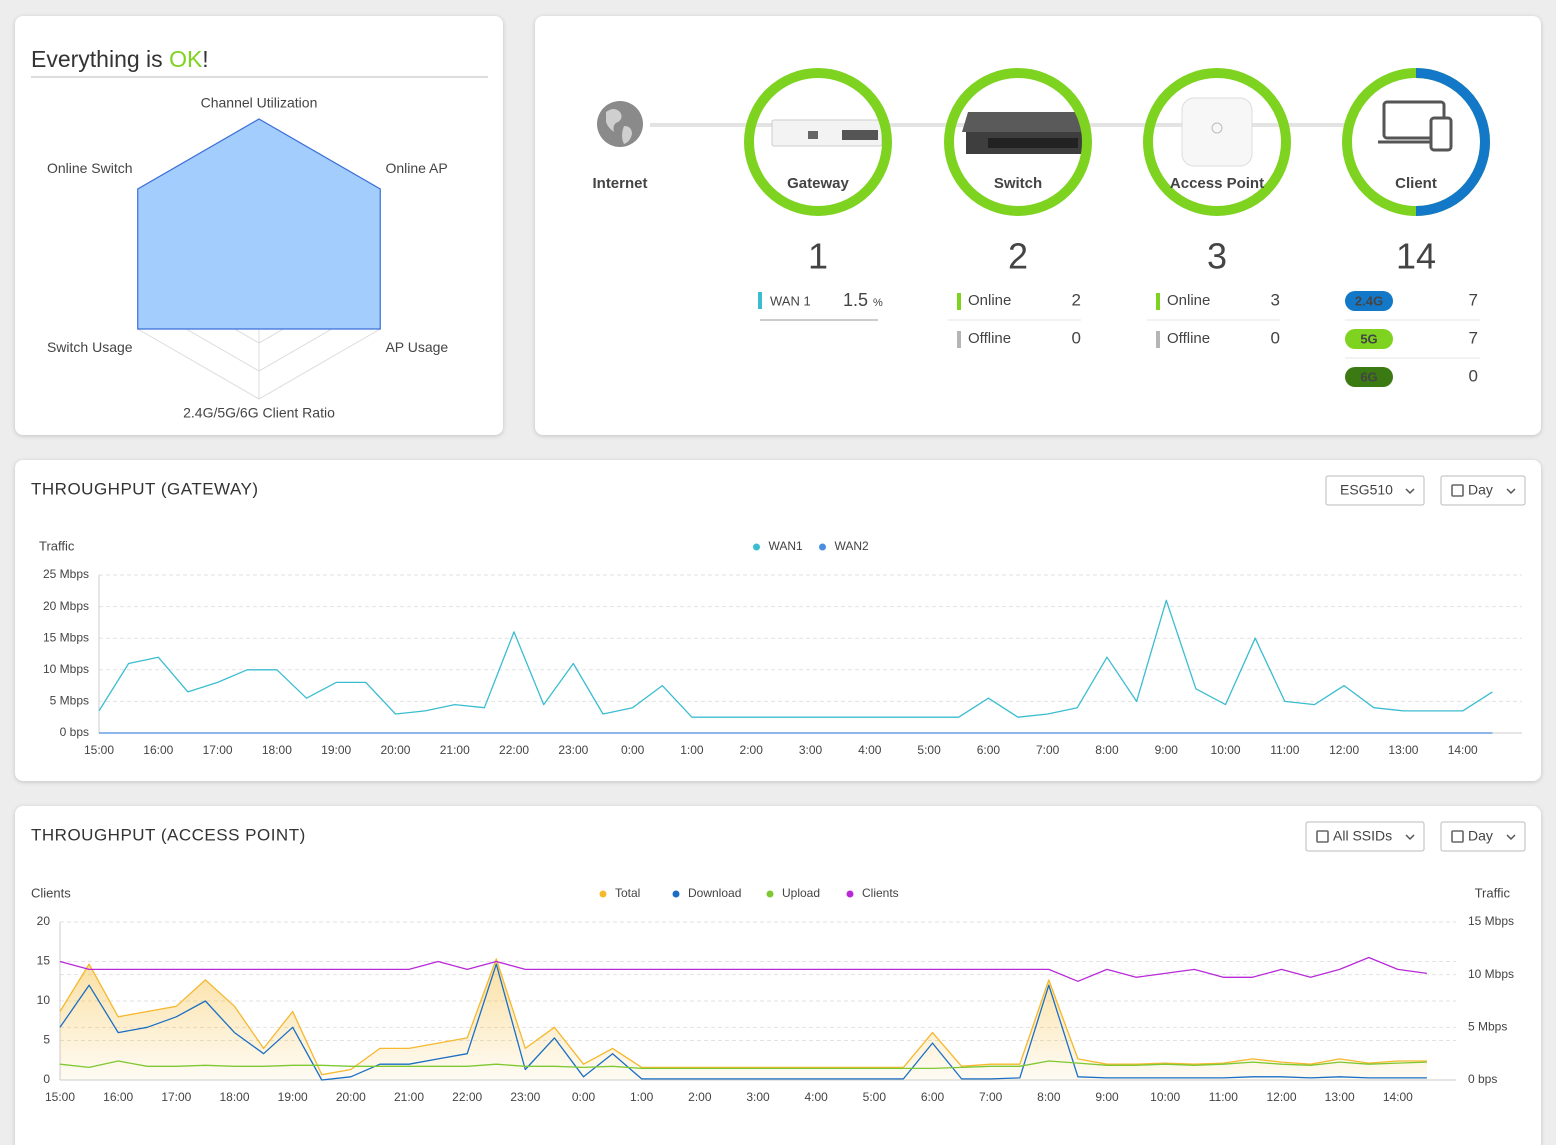  I want to click on series-area, so click(743, 1019).